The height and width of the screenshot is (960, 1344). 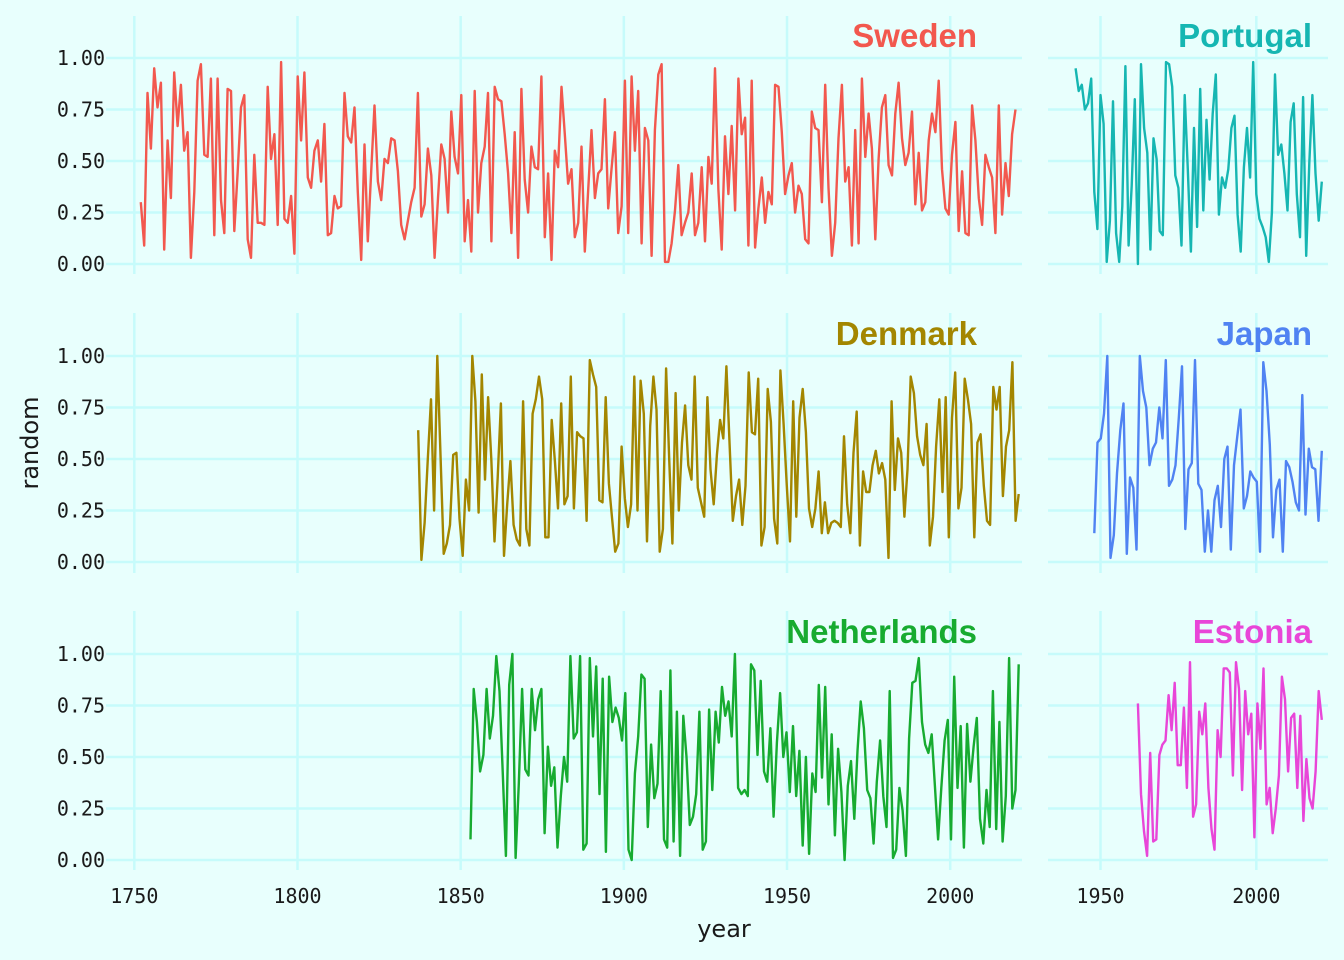 I want to click on series-line-netherlands, so click(x=744, y=757).